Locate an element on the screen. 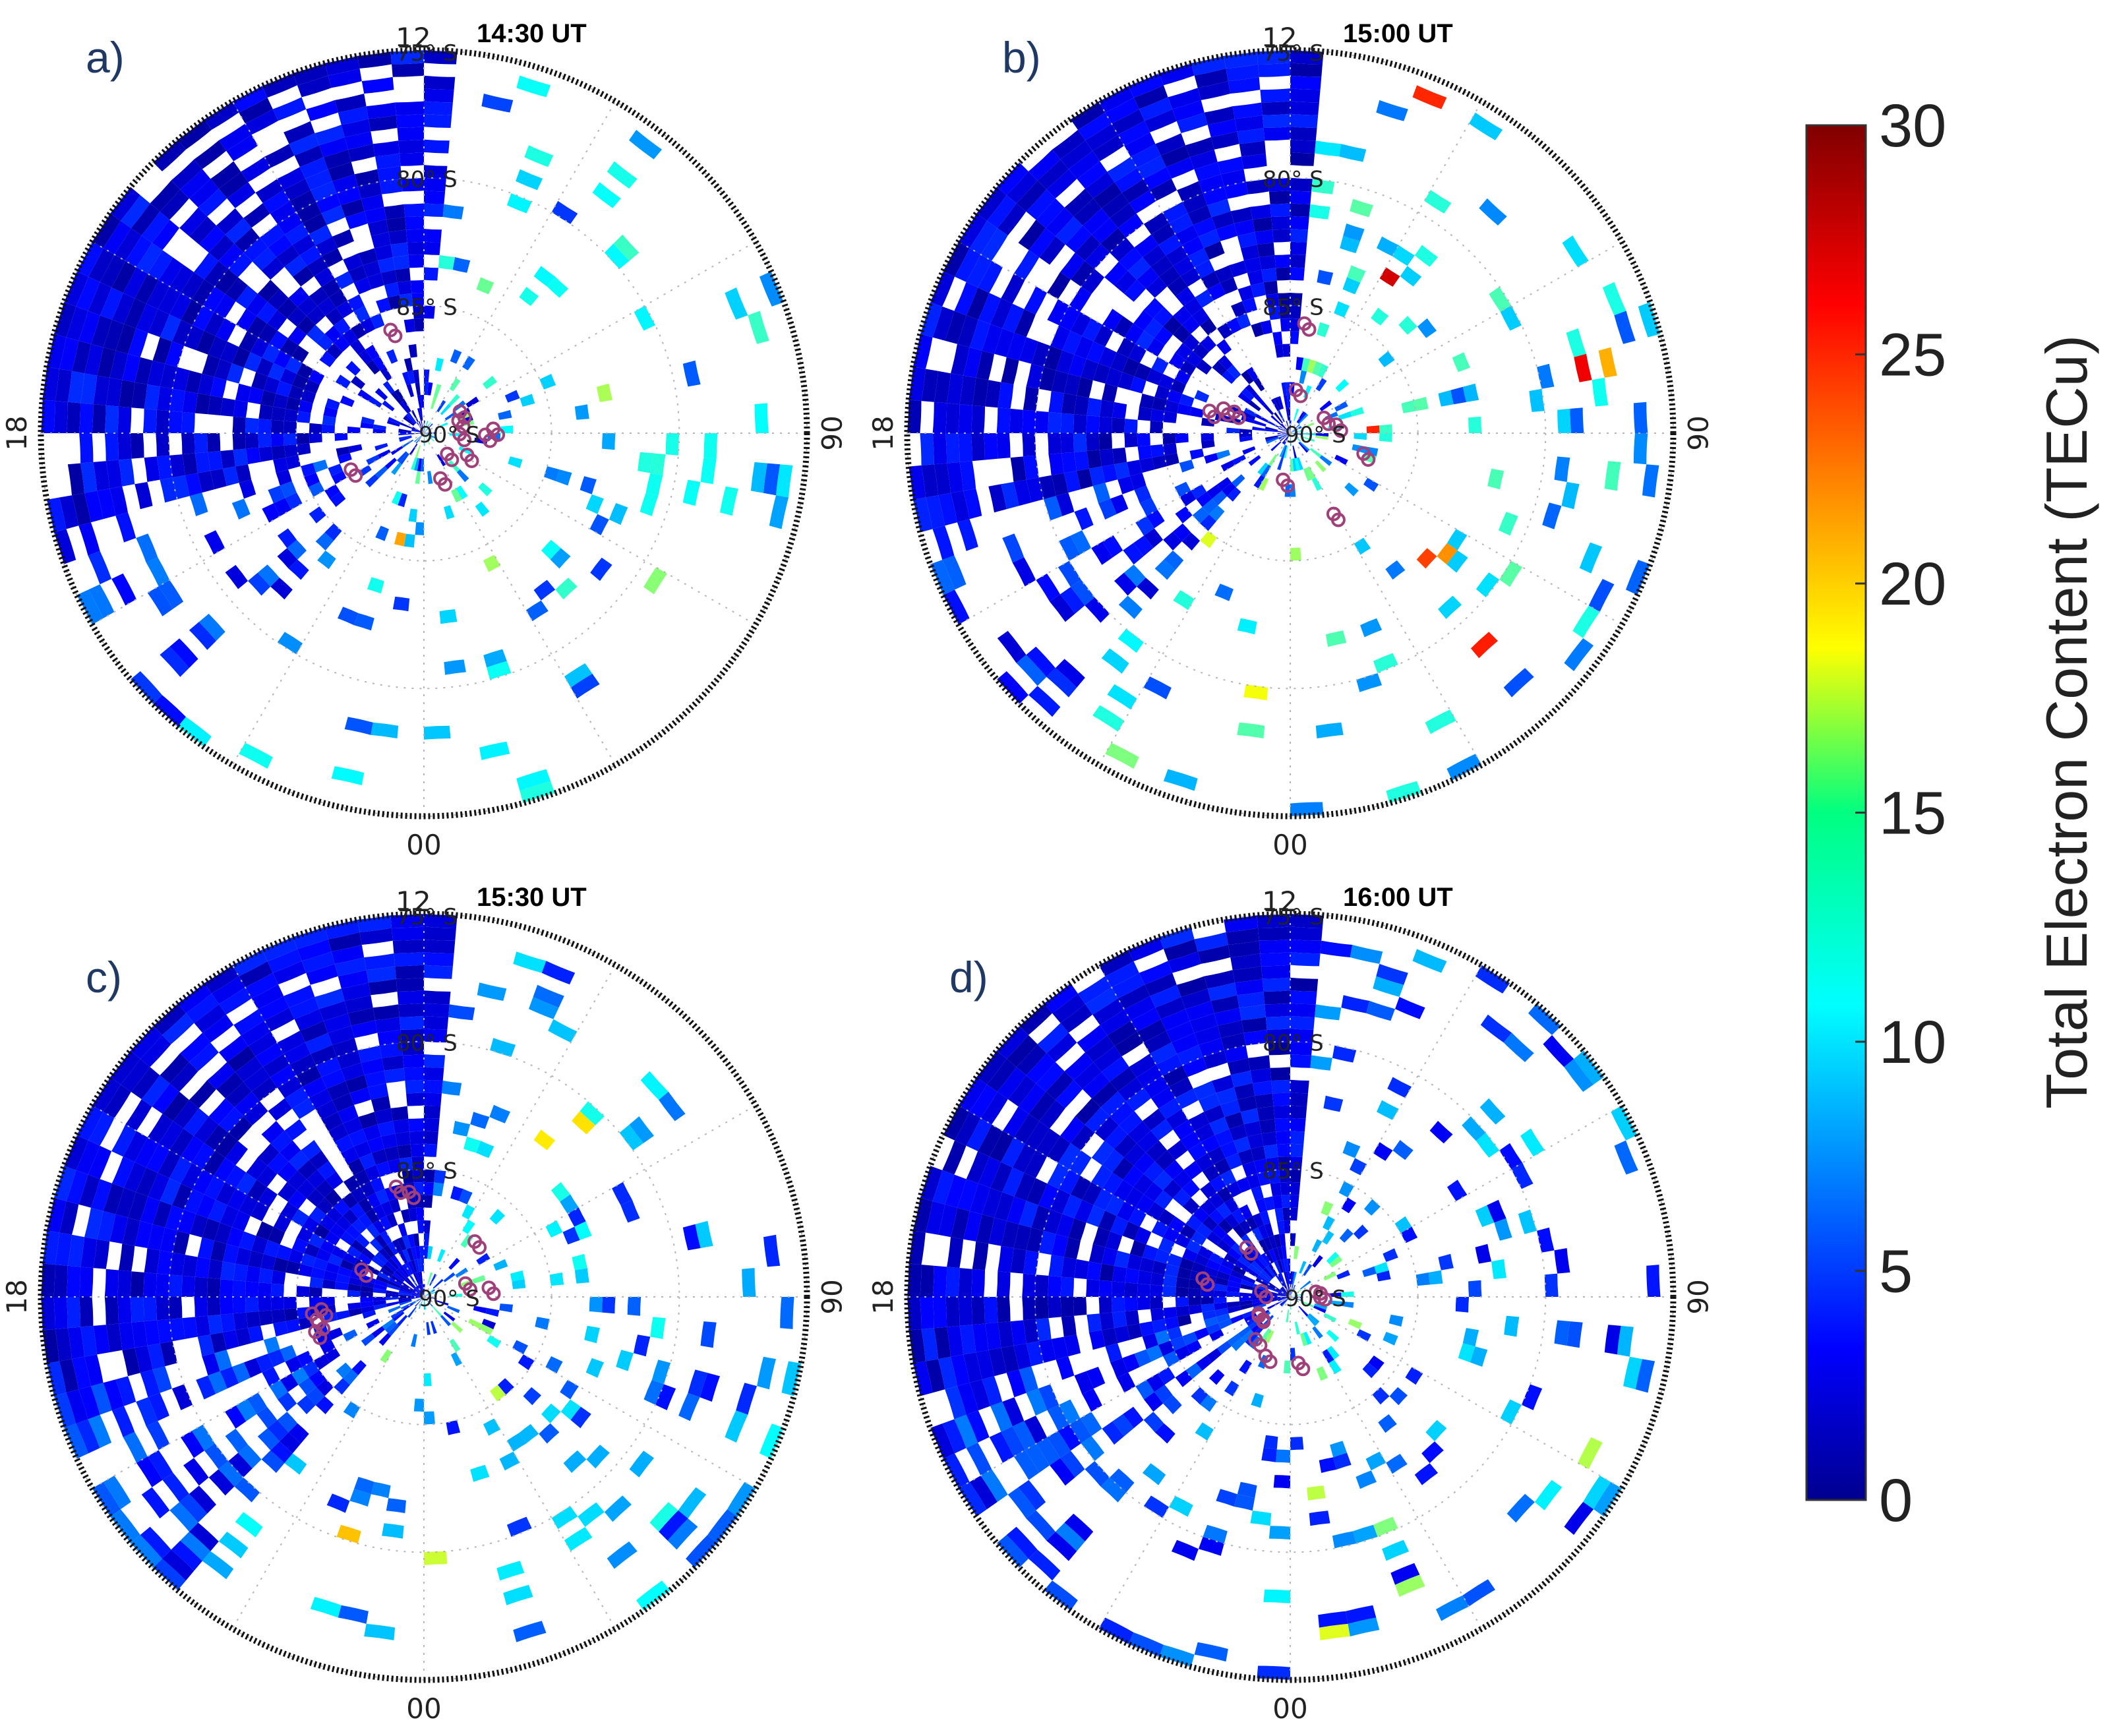  latitude-label: 75° S is located at coordinates (1293, 917).